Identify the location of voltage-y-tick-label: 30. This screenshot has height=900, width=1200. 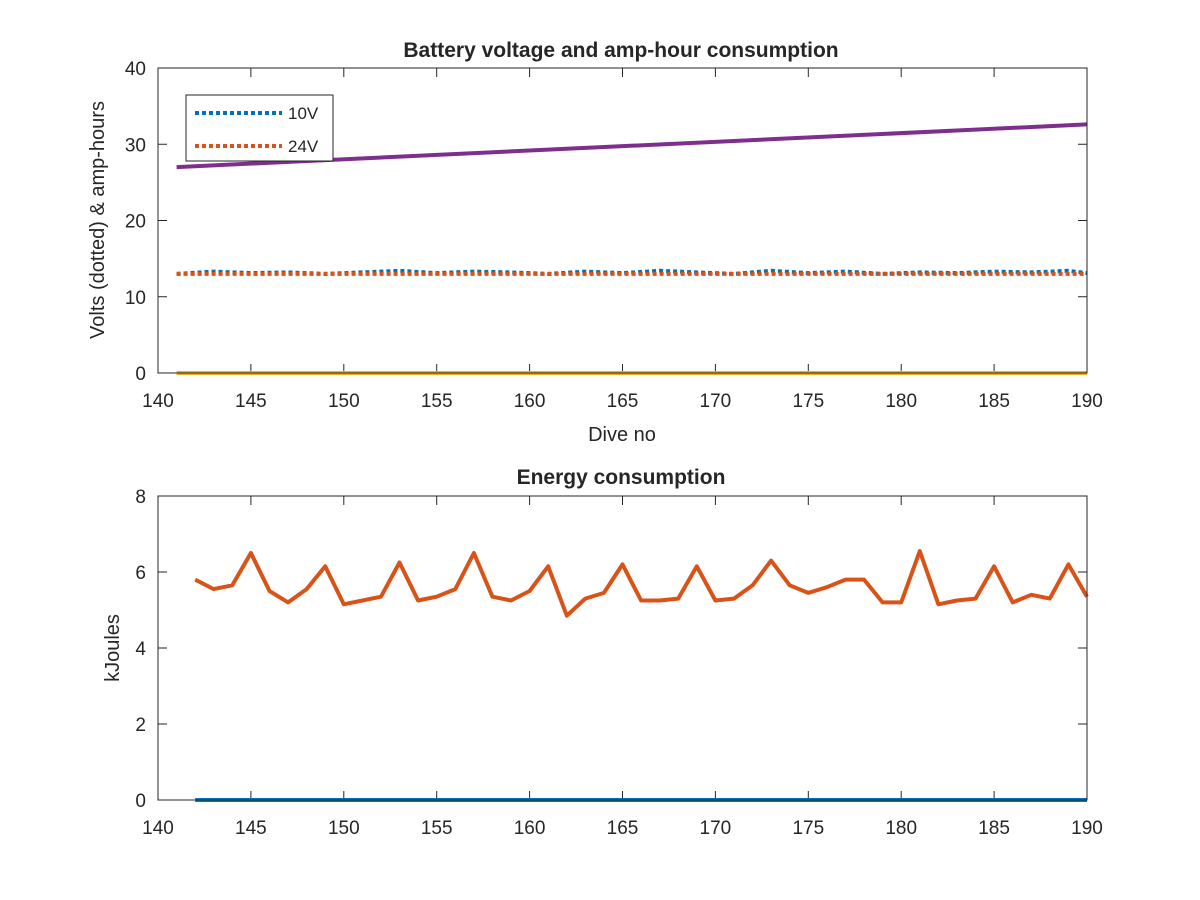
(135, 145).